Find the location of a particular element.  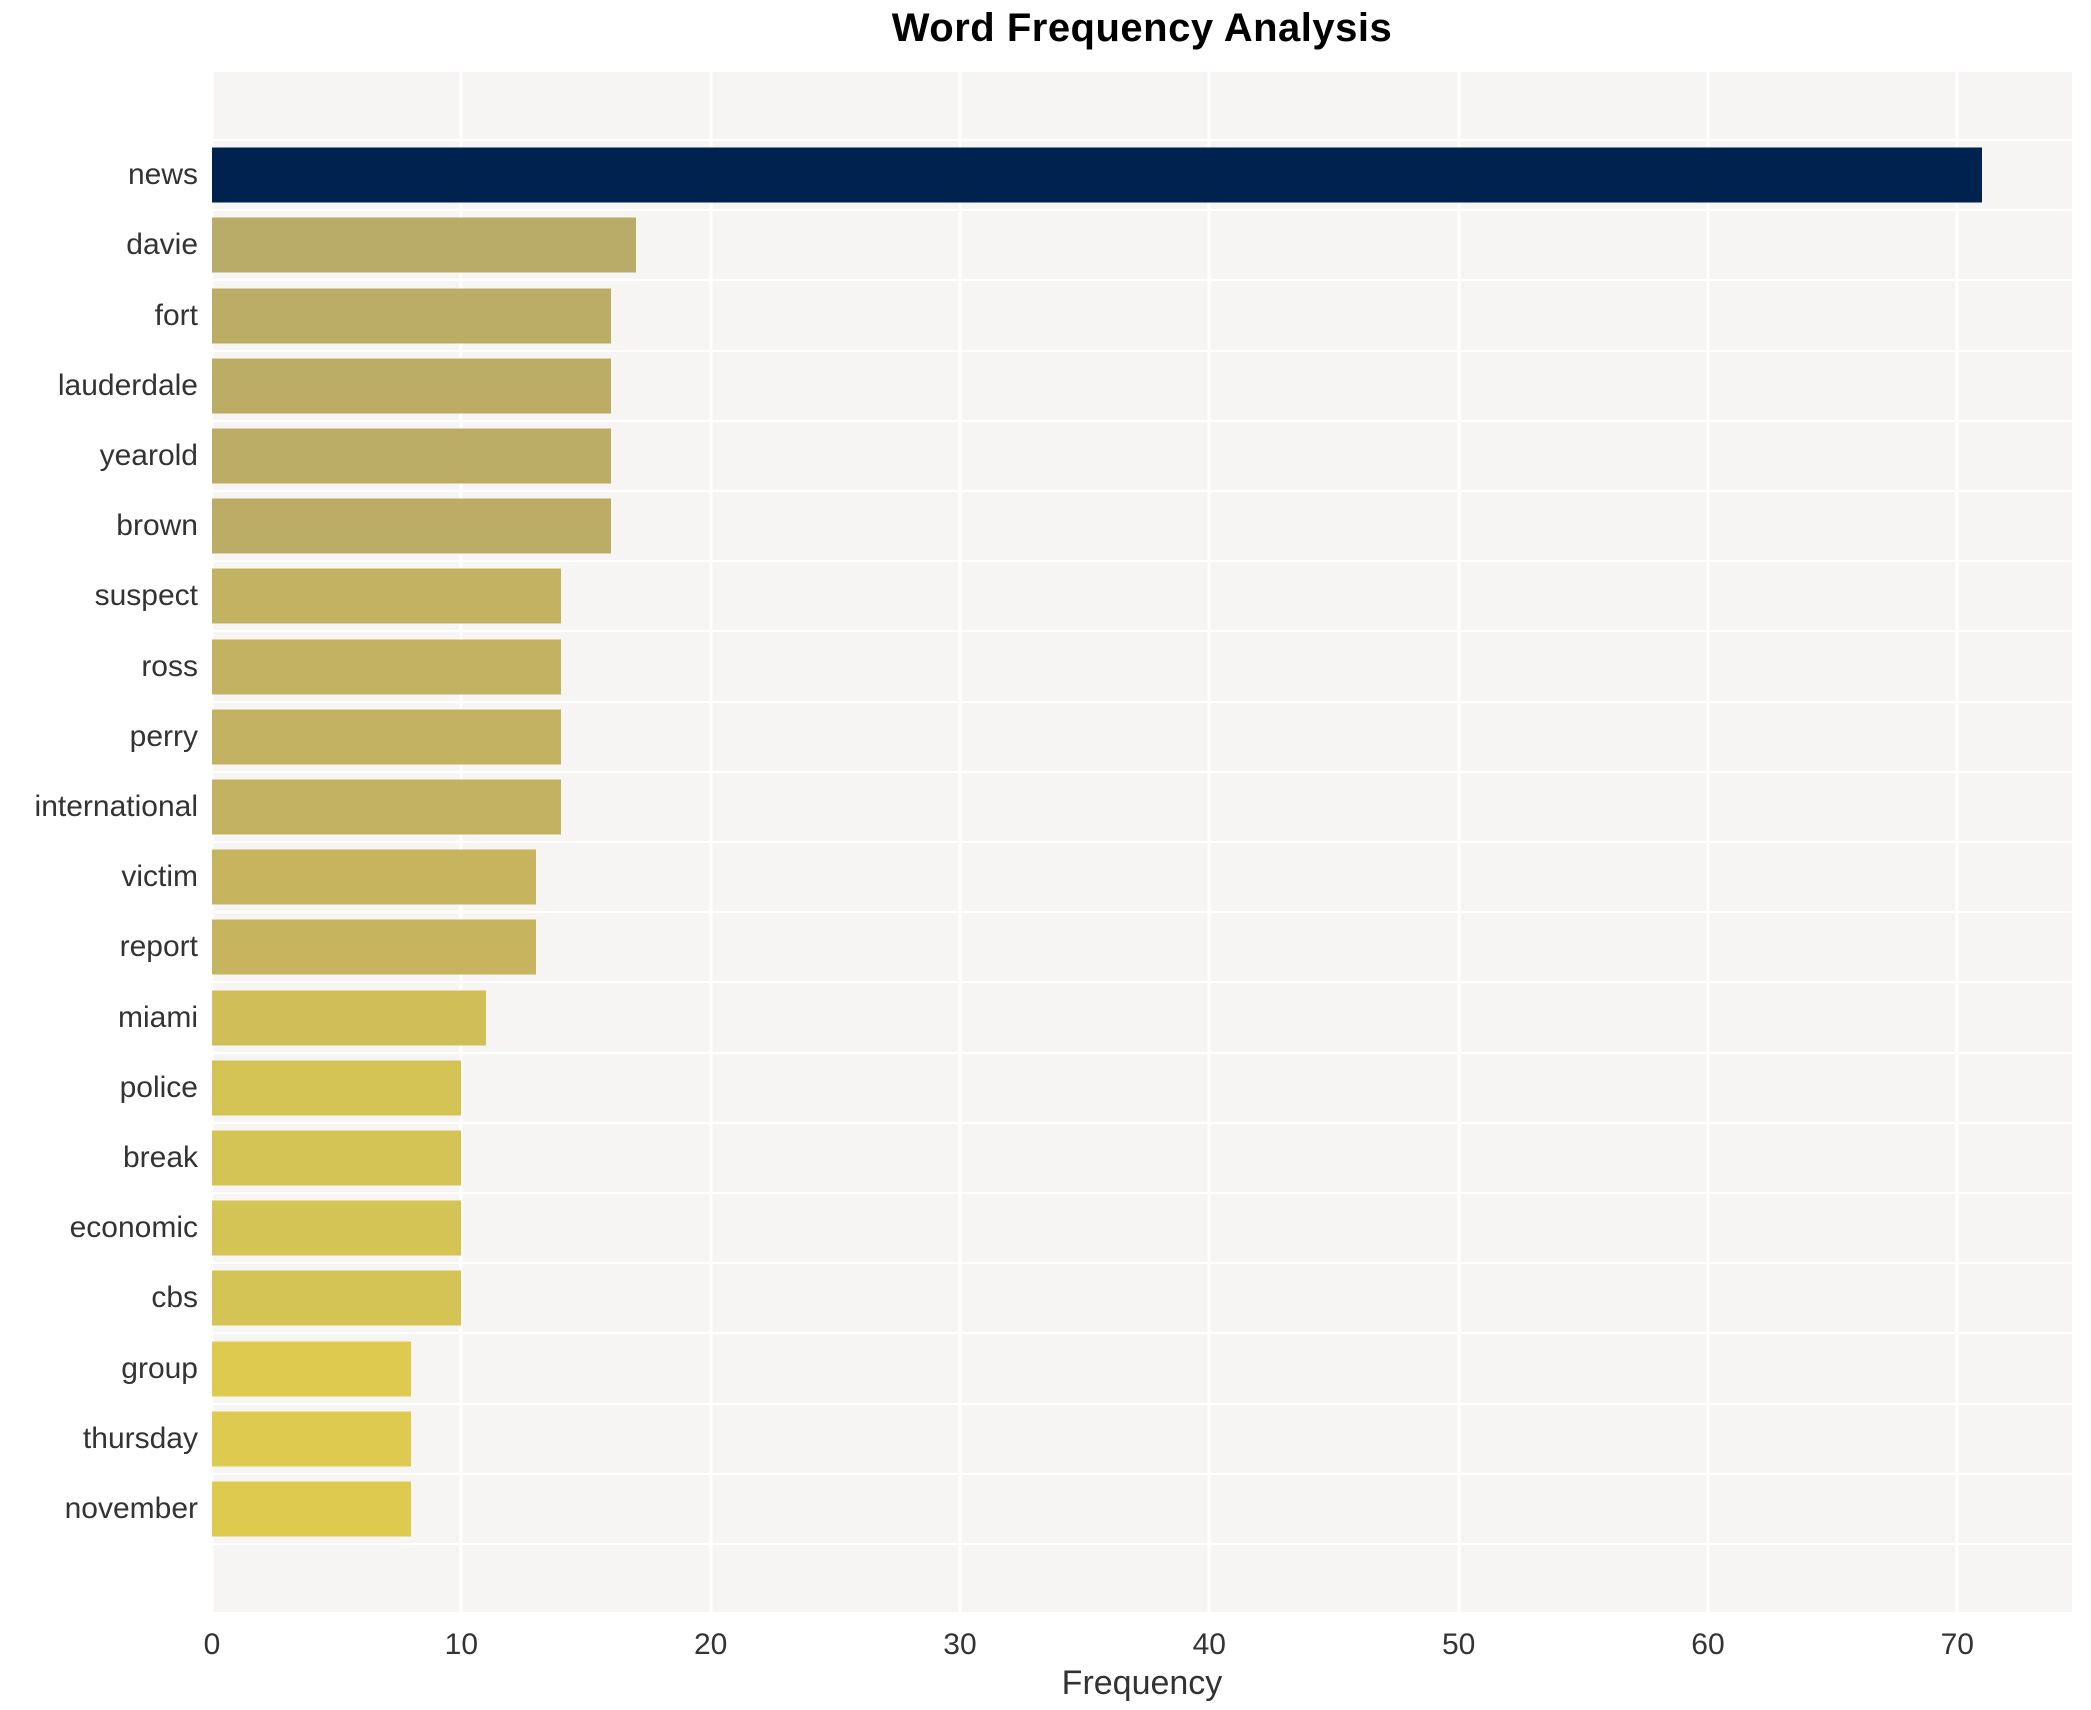

chart-row-miami: miami is located at coordinates (1045, 1017).